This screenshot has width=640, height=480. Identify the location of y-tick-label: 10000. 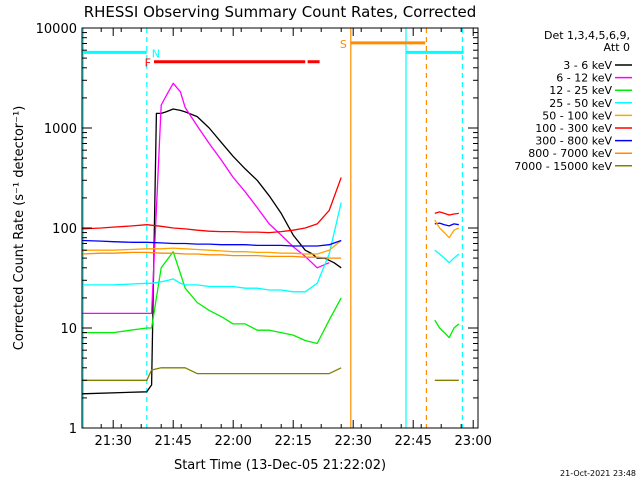
(56, 29).